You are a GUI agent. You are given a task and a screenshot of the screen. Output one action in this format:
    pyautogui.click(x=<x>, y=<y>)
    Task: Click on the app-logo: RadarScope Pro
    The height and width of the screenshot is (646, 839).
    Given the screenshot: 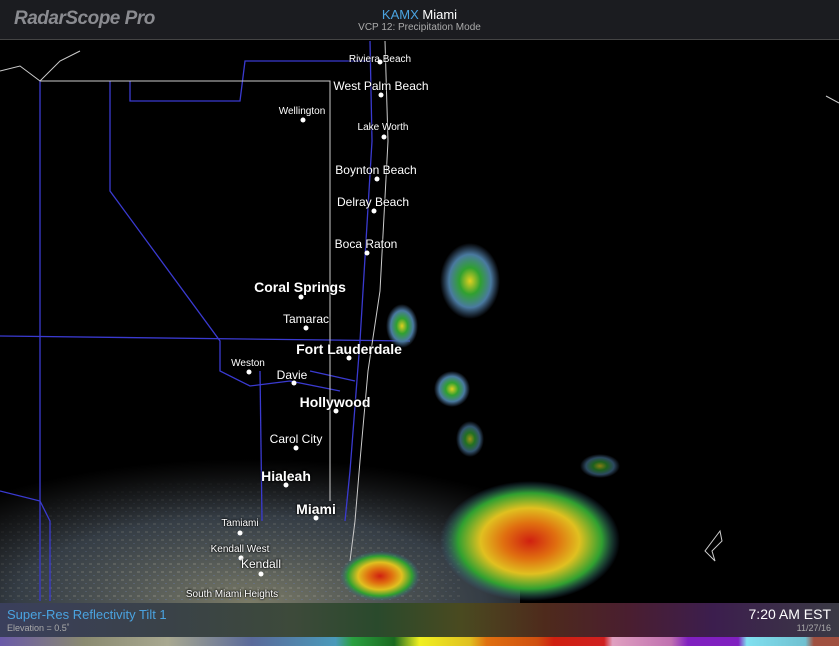 What is the action you would take?
    pyautogui.click(x=84, y=18)
    